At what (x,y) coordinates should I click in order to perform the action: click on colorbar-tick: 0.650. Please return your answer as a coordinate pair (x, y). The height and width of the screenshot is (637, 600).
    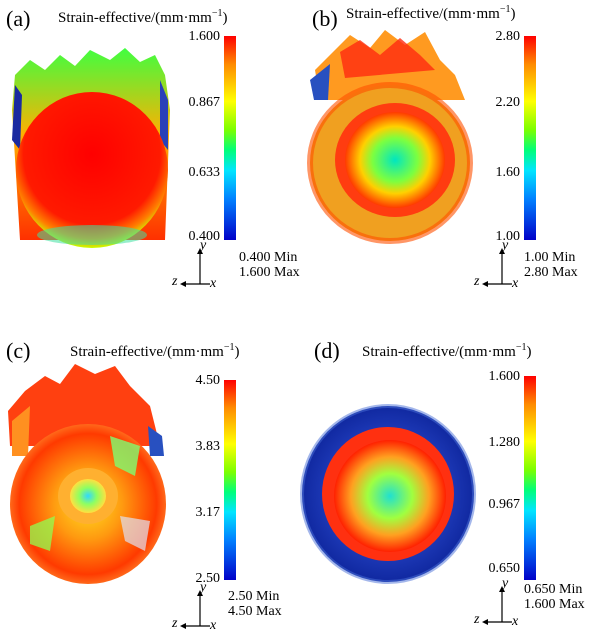
    Looking at the image, I should click on (504, 568).